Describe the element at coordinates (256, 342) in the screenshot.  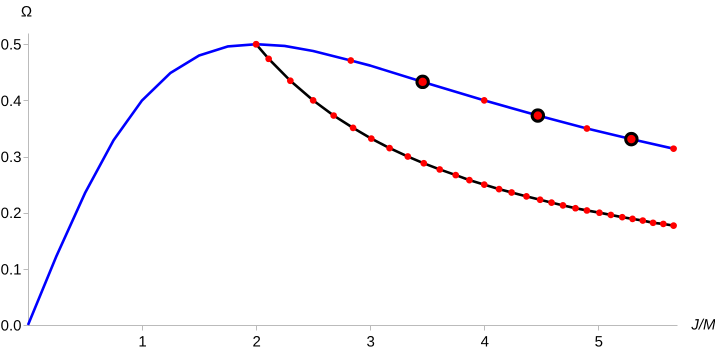
I see `x-tick-label: 2` at that location.